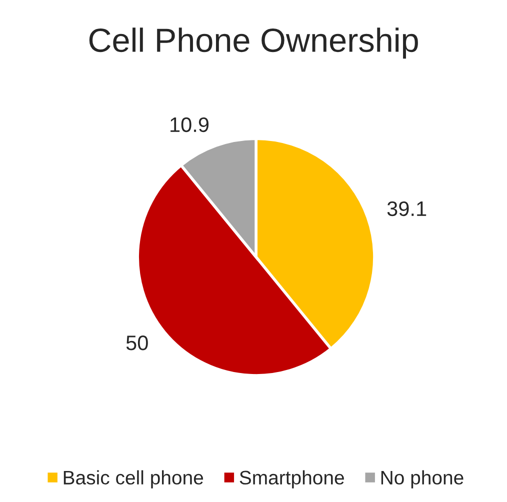 This screenshot has width=507, height=502. Describe the element at coordinates (406, 208) in the screenshot. I see `data-label: 39.1` at that location.